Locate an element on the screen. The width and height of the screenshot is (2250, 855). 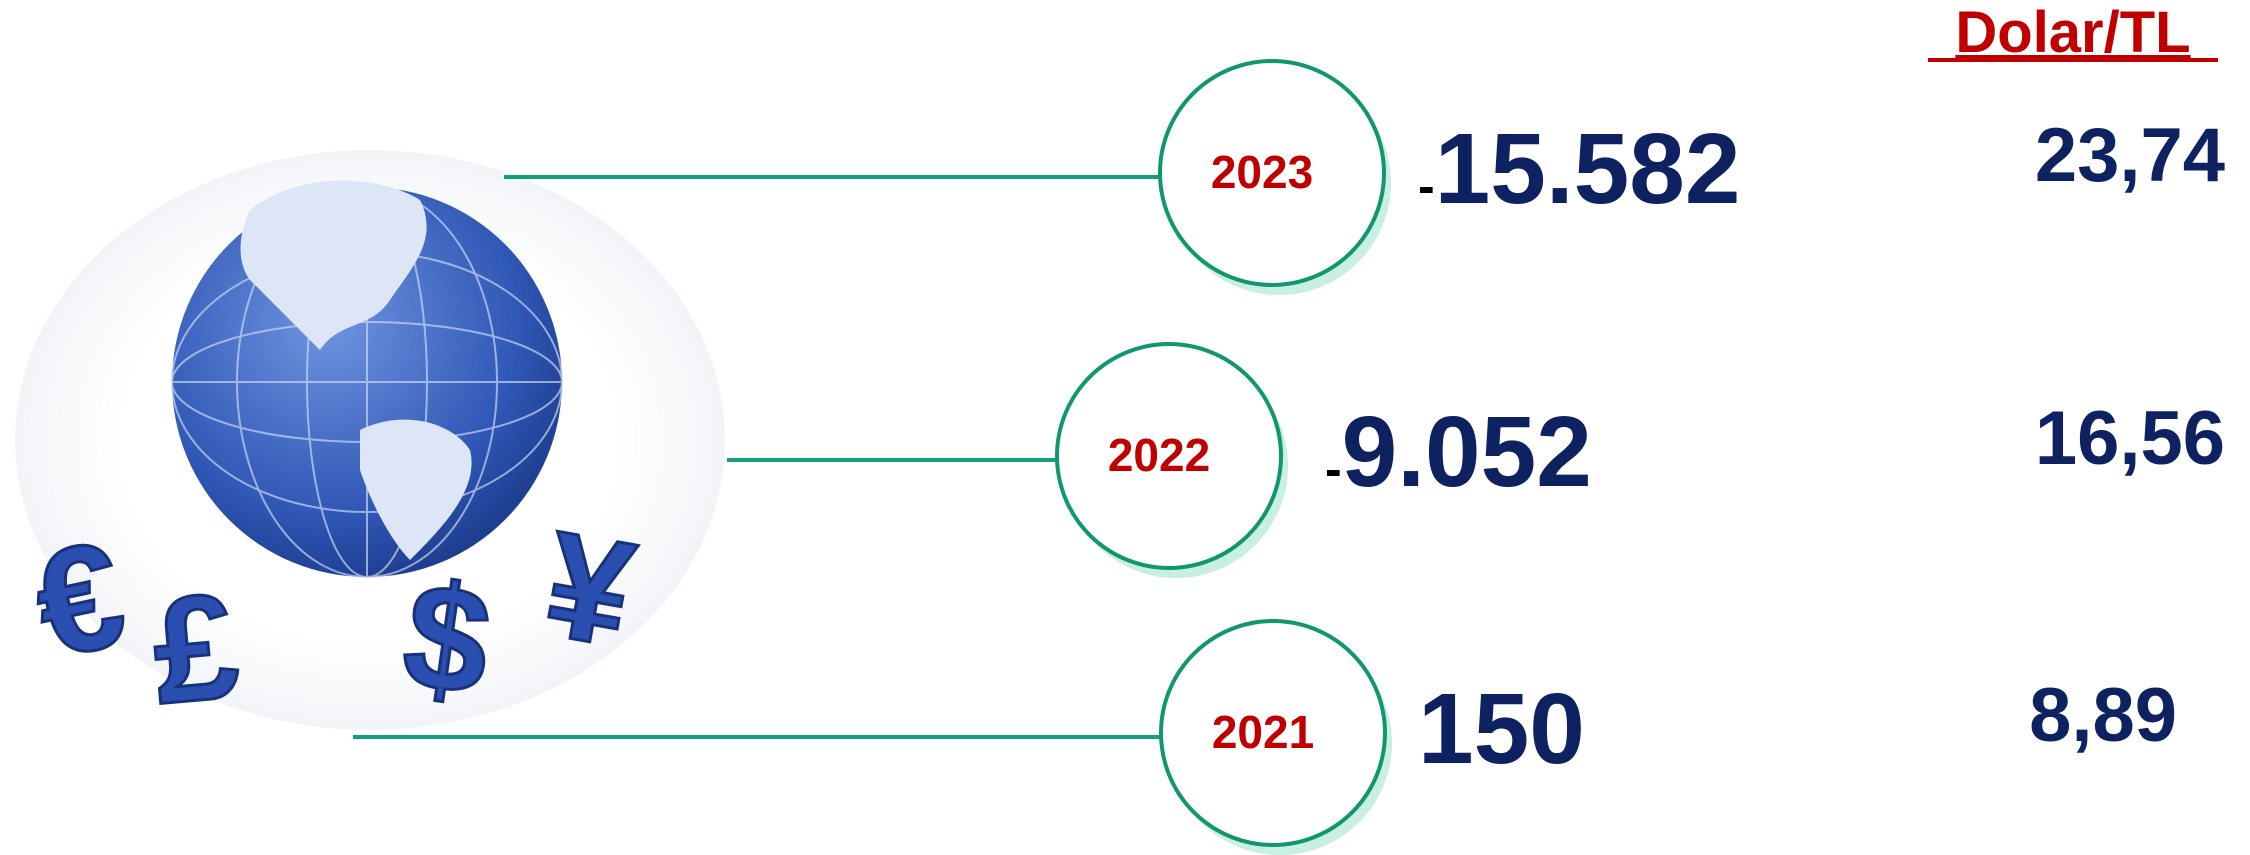
value: -15.582 is located at coordinates (1579, 169).